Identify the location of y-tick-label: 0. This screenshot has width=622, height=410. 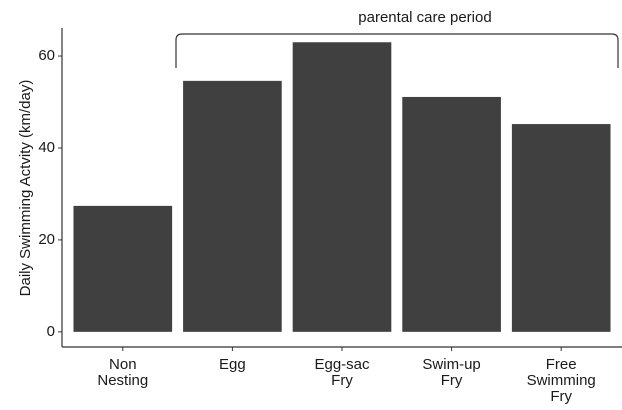
(51, 331).